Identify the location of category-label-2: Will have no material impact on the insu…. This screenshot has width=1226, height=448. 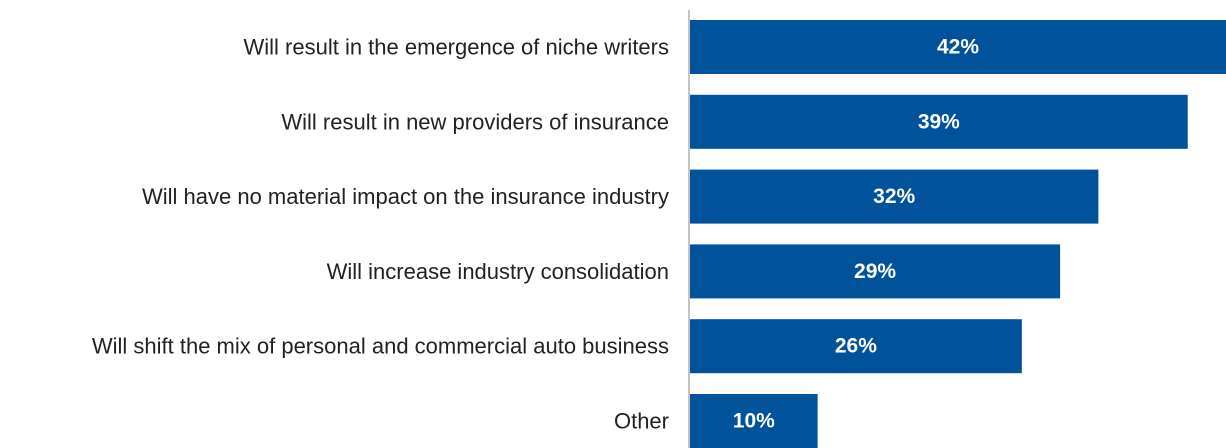
(405, 196).